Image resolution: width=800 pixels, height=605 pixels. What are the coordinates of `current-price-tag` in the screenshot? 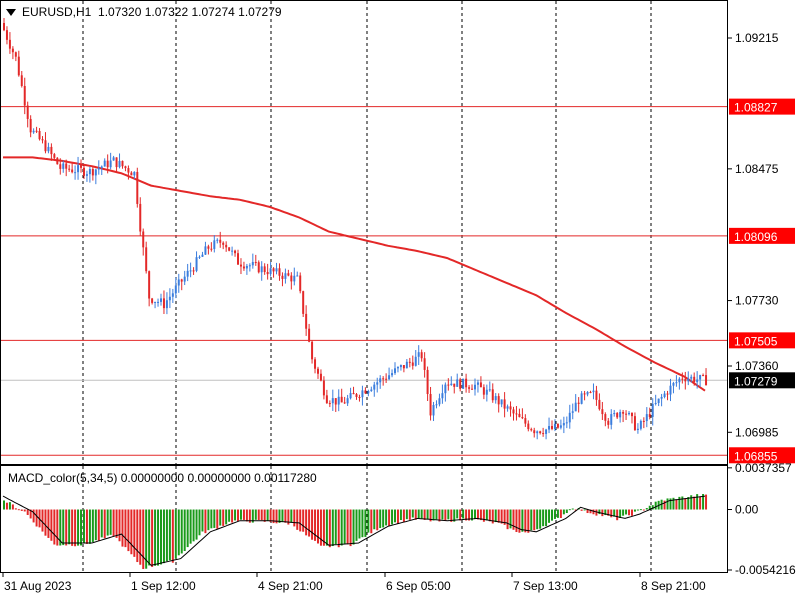 It's located at (762, 380).